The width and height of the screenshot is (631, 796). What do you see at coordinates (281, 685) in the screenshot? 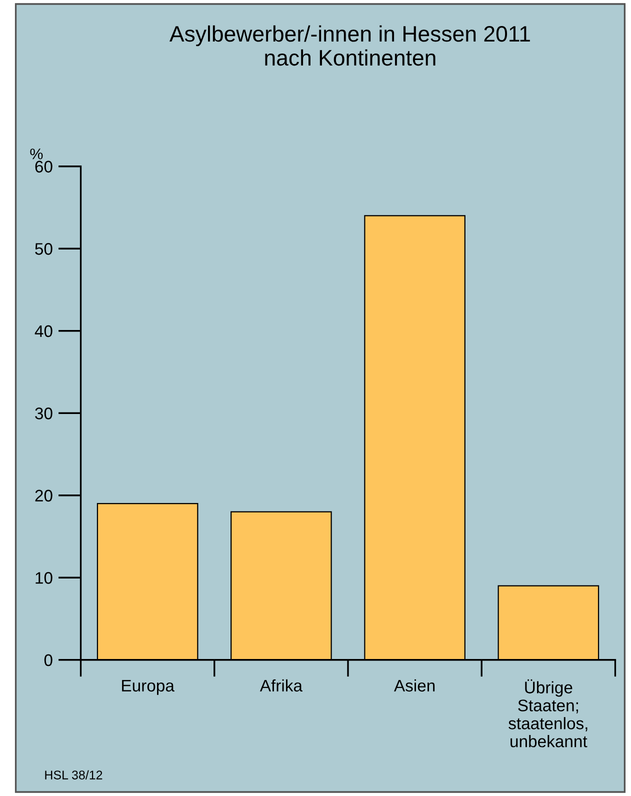
I see `x-tick-label: Afrika` at bounding box center [281, 685].